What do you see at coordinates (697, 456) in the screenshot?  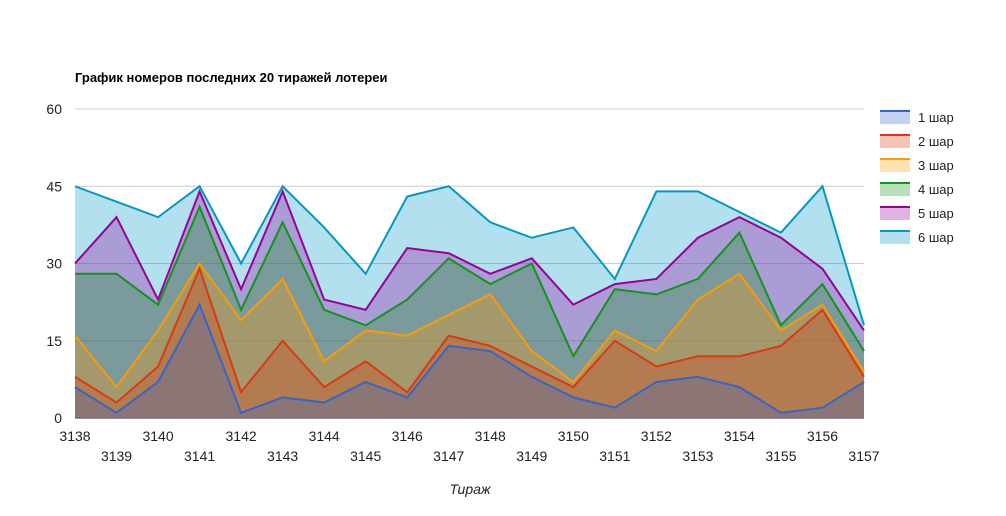 I see `x-tick-label: 3153` at bounding box center [697, 456].